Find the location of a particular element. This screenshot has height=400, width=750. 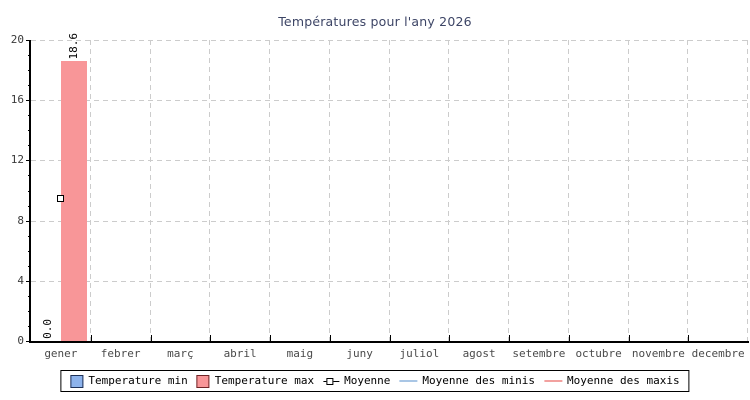

y-axis-label: 12 is located at coordinates (17, 160).